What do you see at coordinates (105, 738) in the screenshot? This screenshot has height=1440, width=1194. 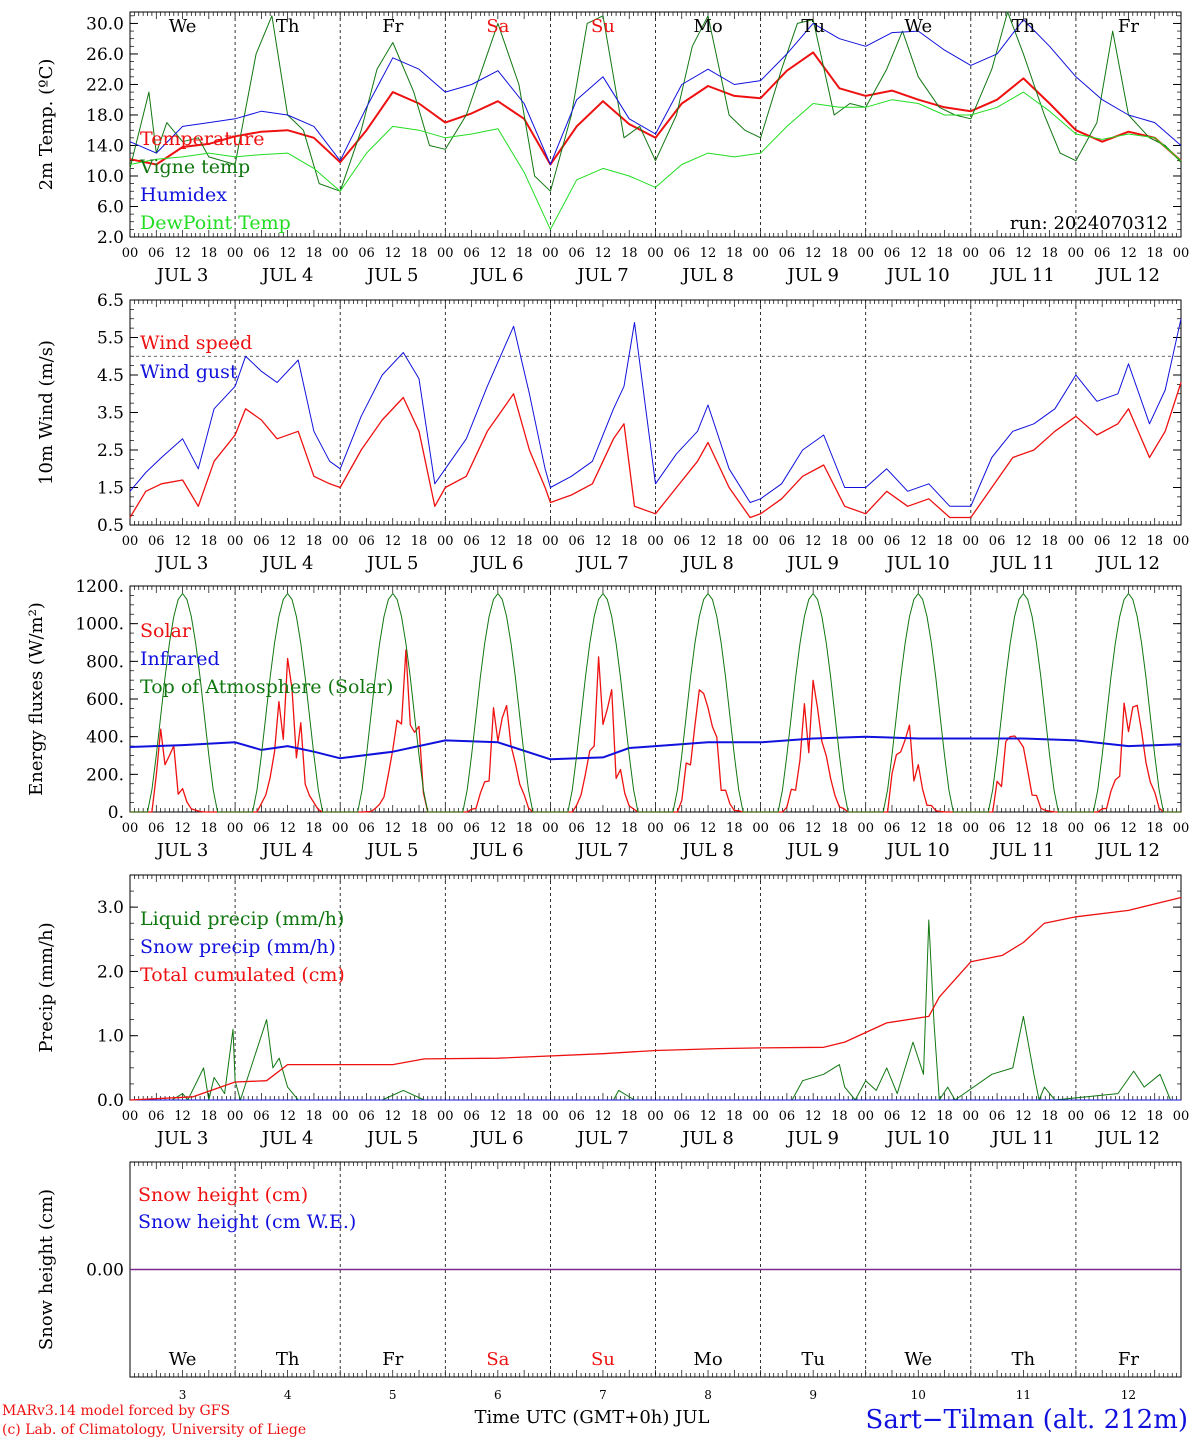 I see `y-tick-label: 400.` at bounding box center [105, 738].